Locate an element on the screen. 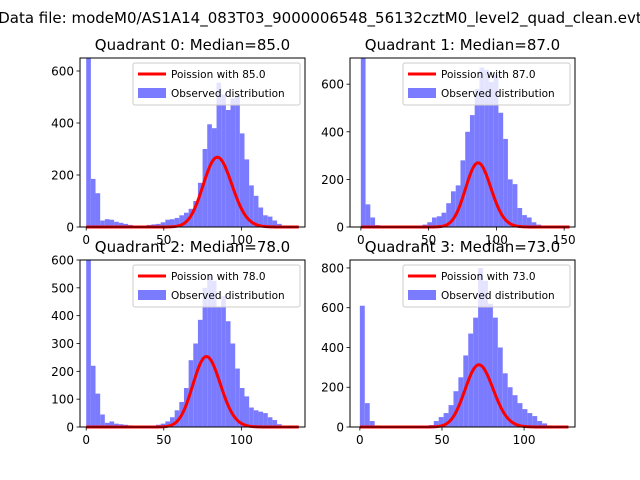 The width and height of the screenshot is (640, 480). axes-frame is located at coordinates (192, 142).